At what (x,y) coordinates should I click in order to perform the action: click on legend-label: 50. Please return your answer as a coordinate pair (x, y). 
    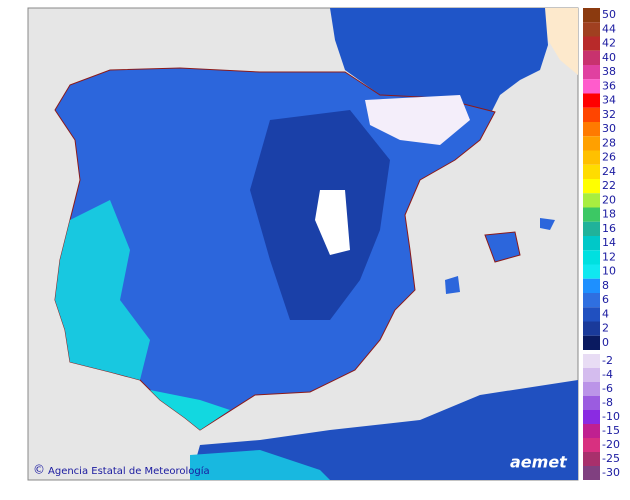
    Looking at the image, I should click on (609, 14).